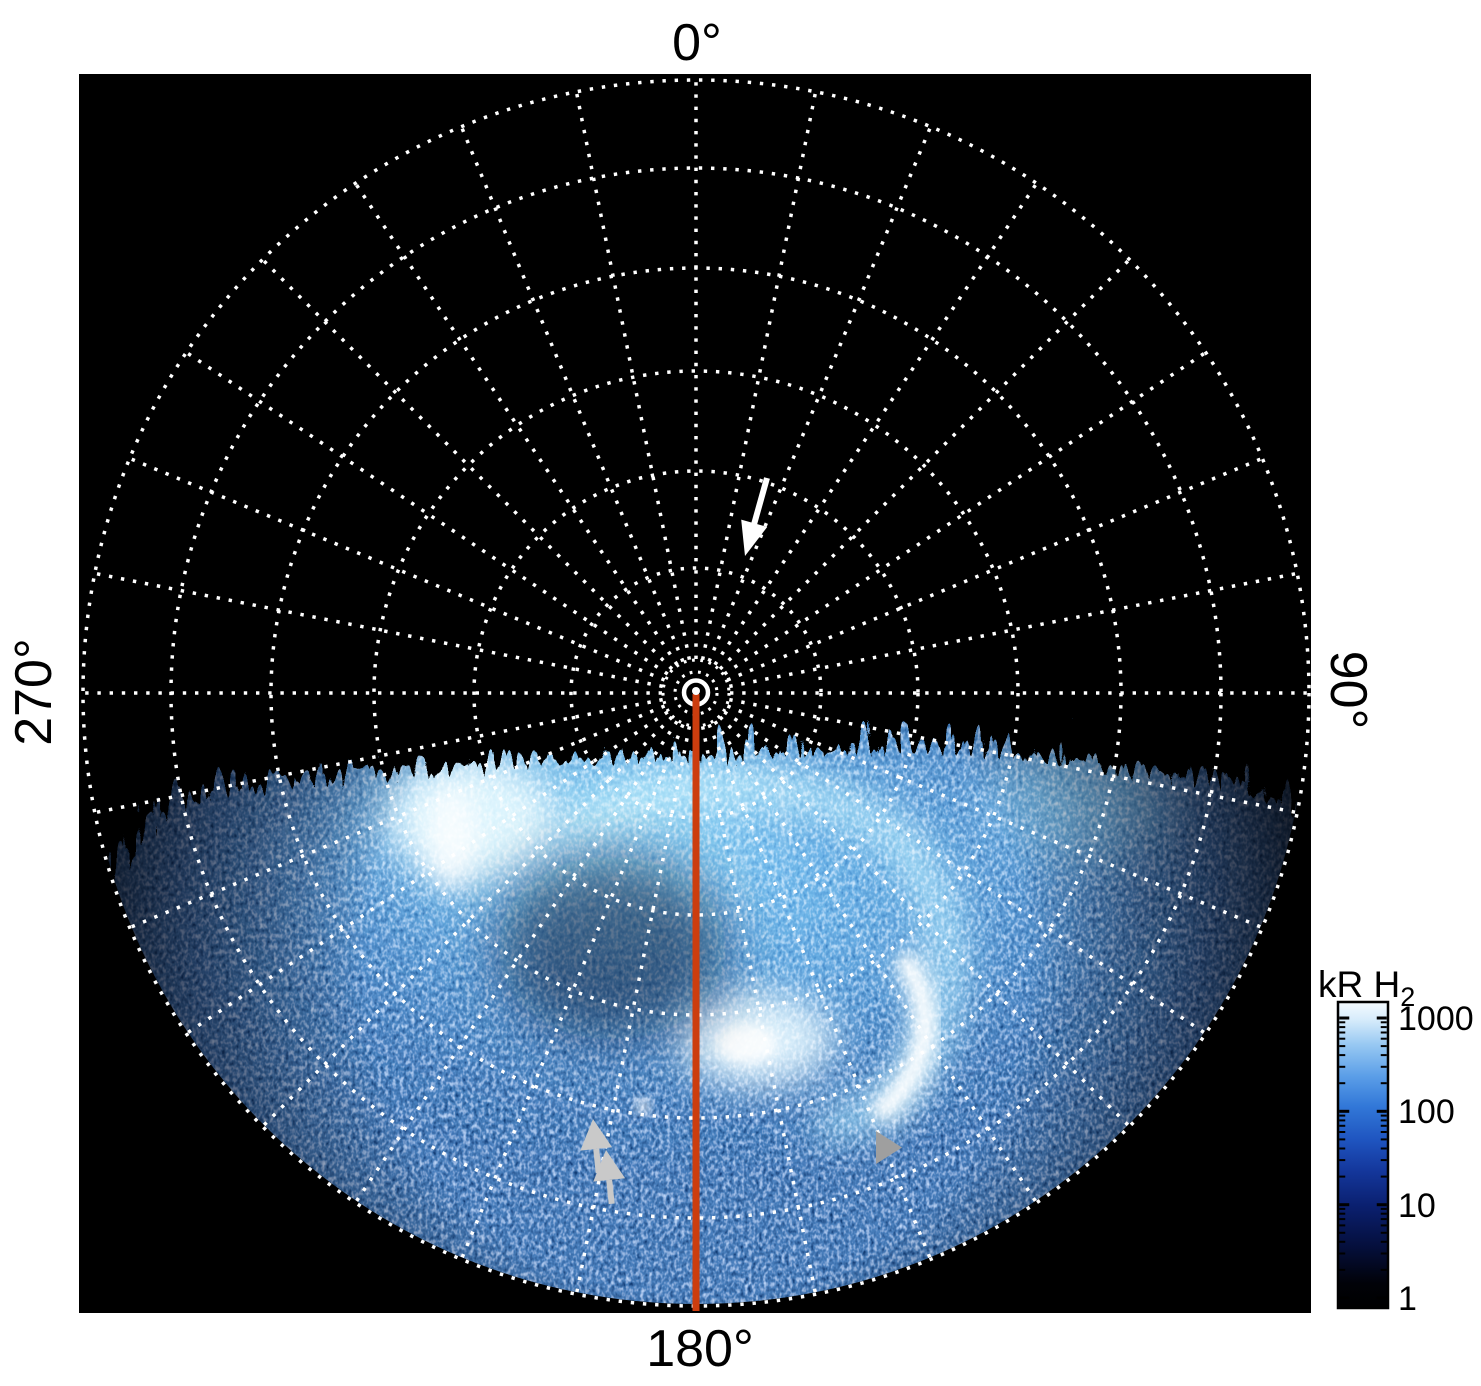  I want to click on pole-center-dot, so click(696, 691).